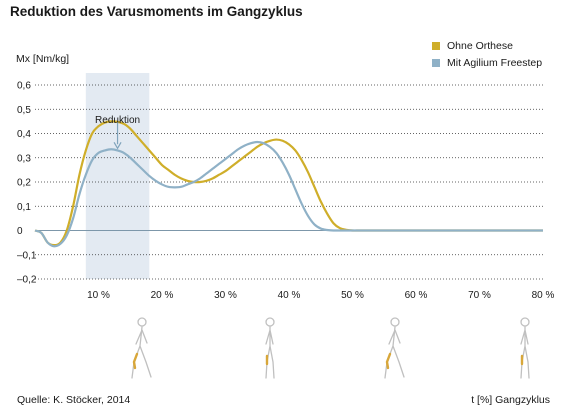 Image resolution: width=568 pixels, height=415 pixels. What do you see at coordinates (436, 62) in the screenshot?
I see `legend-swatch-mit` at bounding box center [436, 62].